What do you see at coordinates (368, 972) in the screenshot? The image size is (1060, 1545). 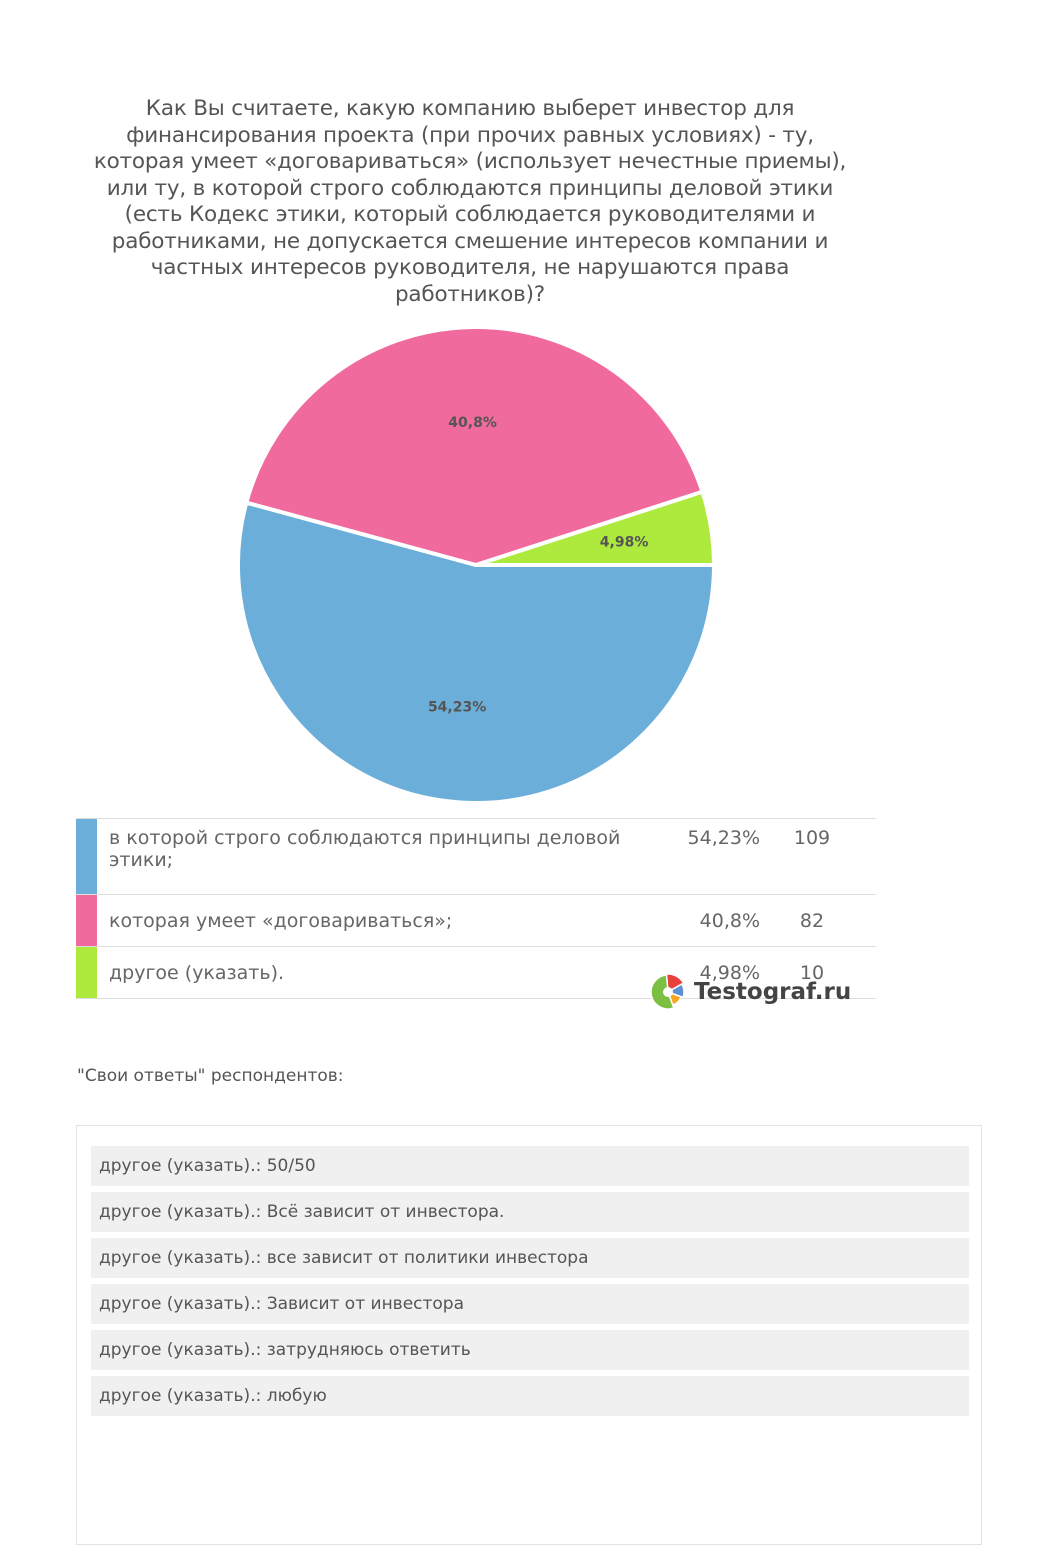 I see `legend-label: другое (указать).` at bounding box center [368, 972].